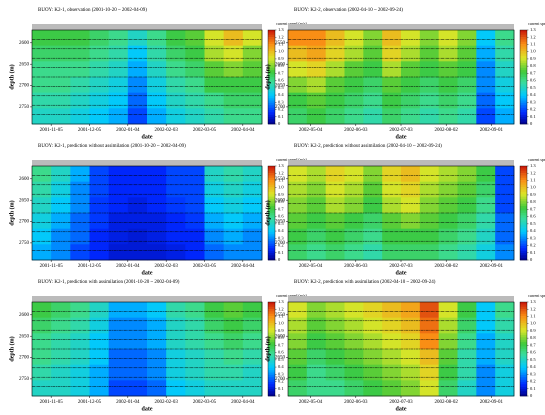 This screenshot has height=415, width=545. I want to click on heatmap, so click(147, 77).